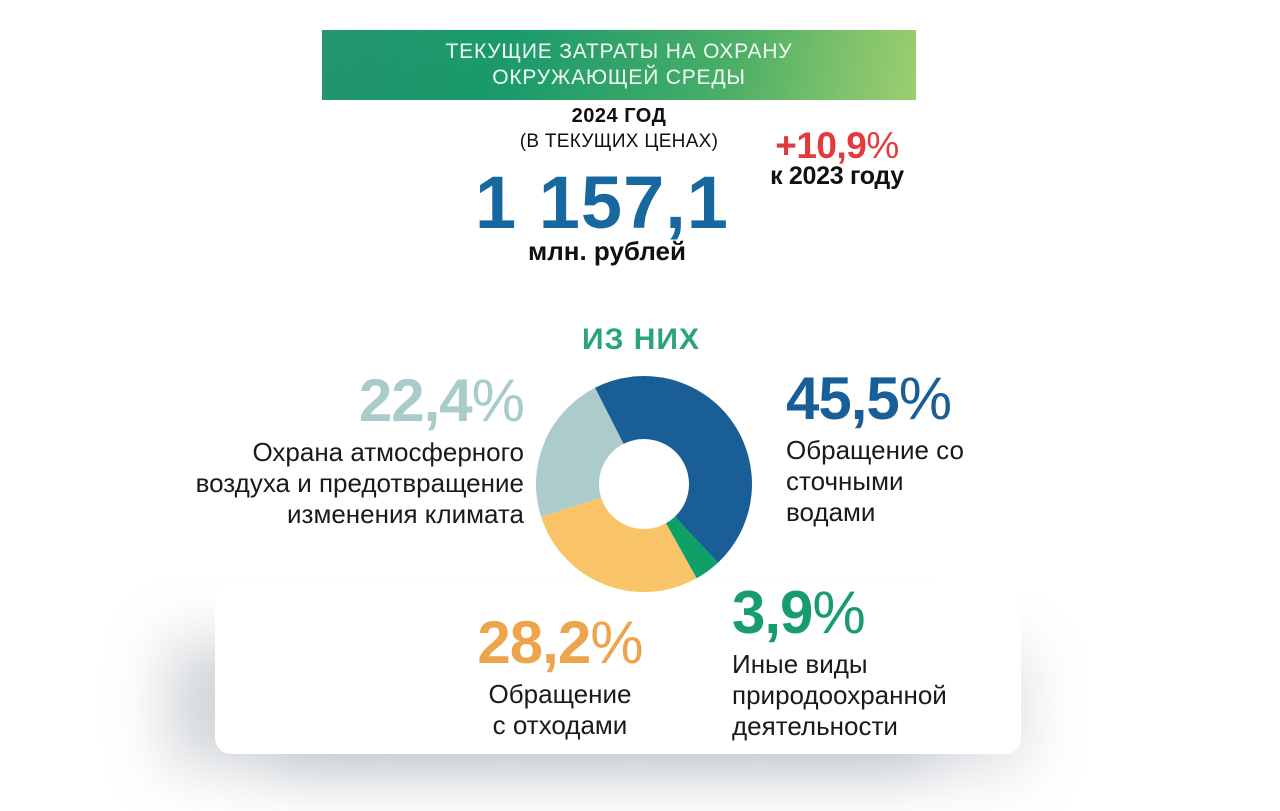 The image size is (1280, 811). Describe the element at coordinates (619, 116) in the screenshot. I see `year-label: 2024 ГОД` at that location.